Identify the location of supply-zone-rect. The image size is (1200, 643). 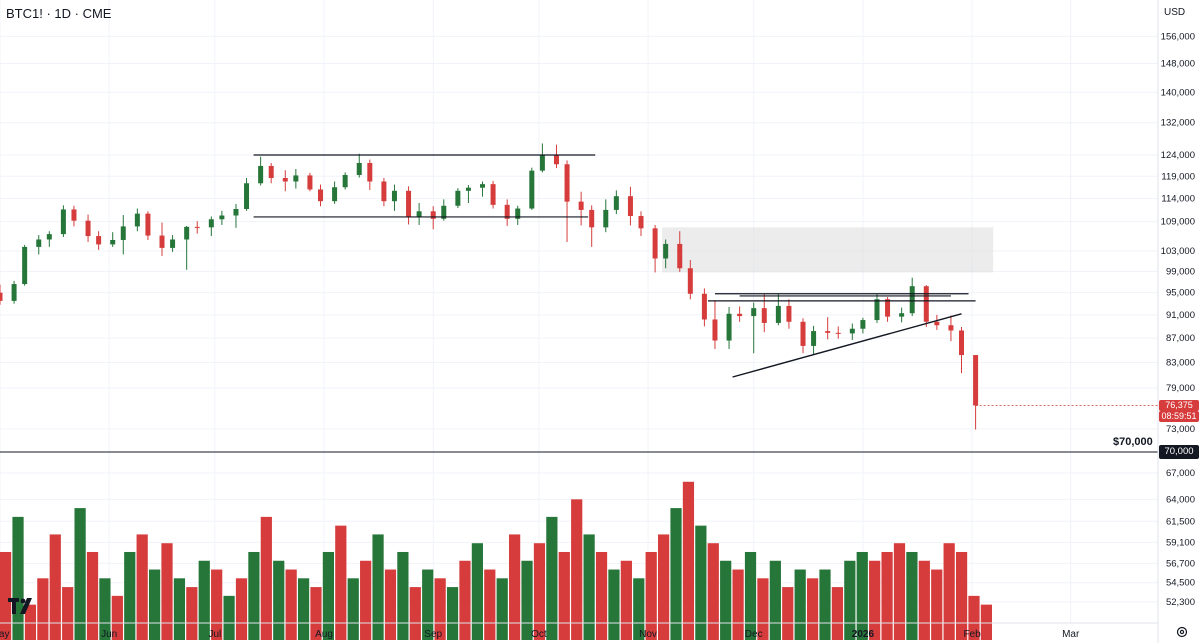
(828, 250).